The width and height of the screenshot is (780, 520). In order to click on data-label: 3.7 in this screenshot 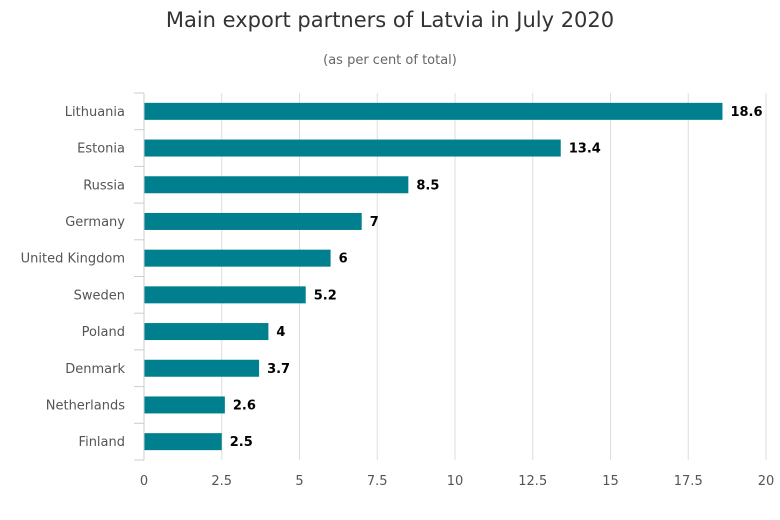, I will do `click(278, 369)`.